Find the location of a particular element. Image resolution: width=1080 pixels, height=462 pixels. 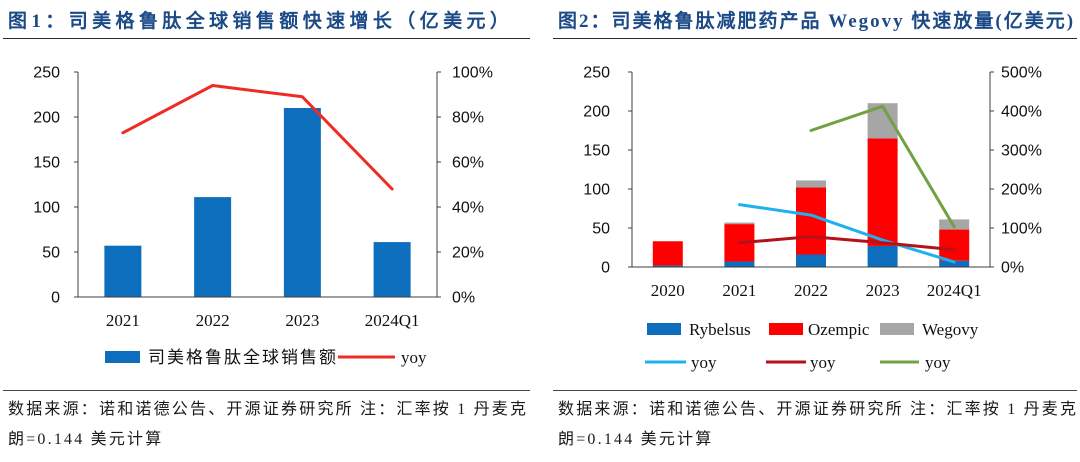

legend-label-sales-yoy: yoy is located at coordinates (414, 357).